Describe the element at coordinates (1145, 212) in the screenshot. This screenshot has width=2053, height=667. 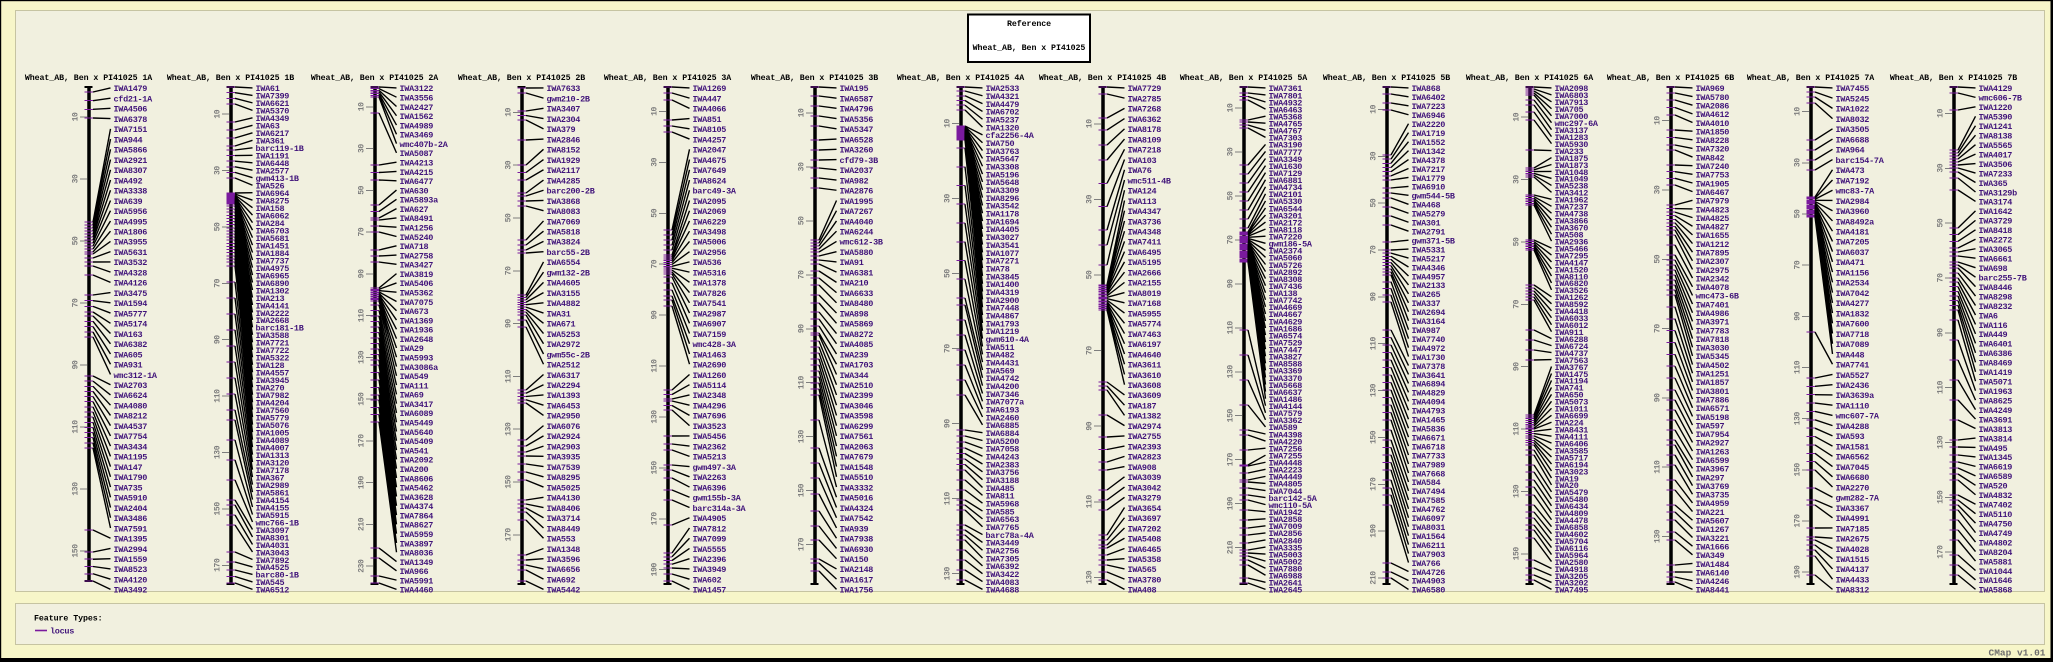
I see `svg-text: IWA4347` at that location.